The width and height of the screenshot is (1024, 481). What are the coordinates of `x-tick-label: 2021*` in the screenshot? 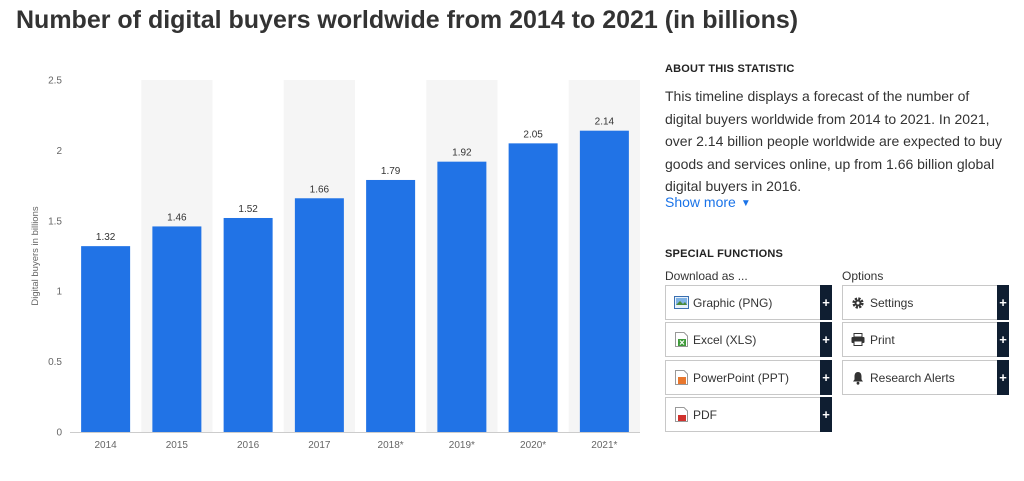 It's located at (604, 445).